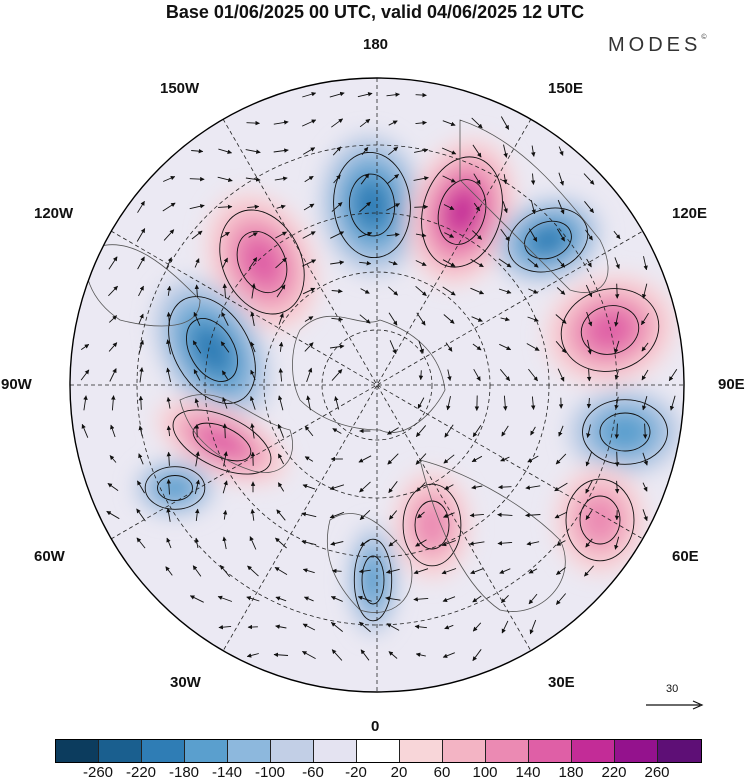  I want to click on lon-label-60e: 60E, so click(685, 556).